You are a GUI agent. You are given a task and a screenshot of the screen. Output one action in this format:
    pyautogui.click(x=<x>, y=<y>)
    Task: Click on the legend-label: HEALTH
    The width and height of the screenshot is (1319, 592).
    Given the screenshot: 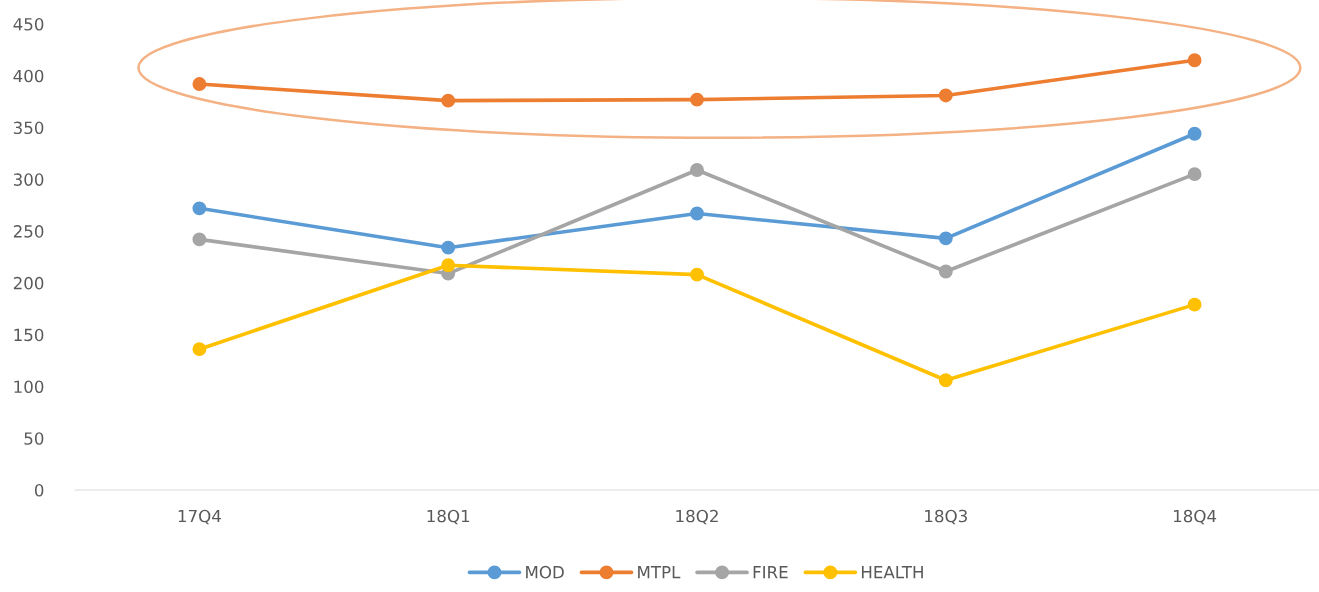 What is the action you would take?
    pyautogui.click(x=892, y=572)
    